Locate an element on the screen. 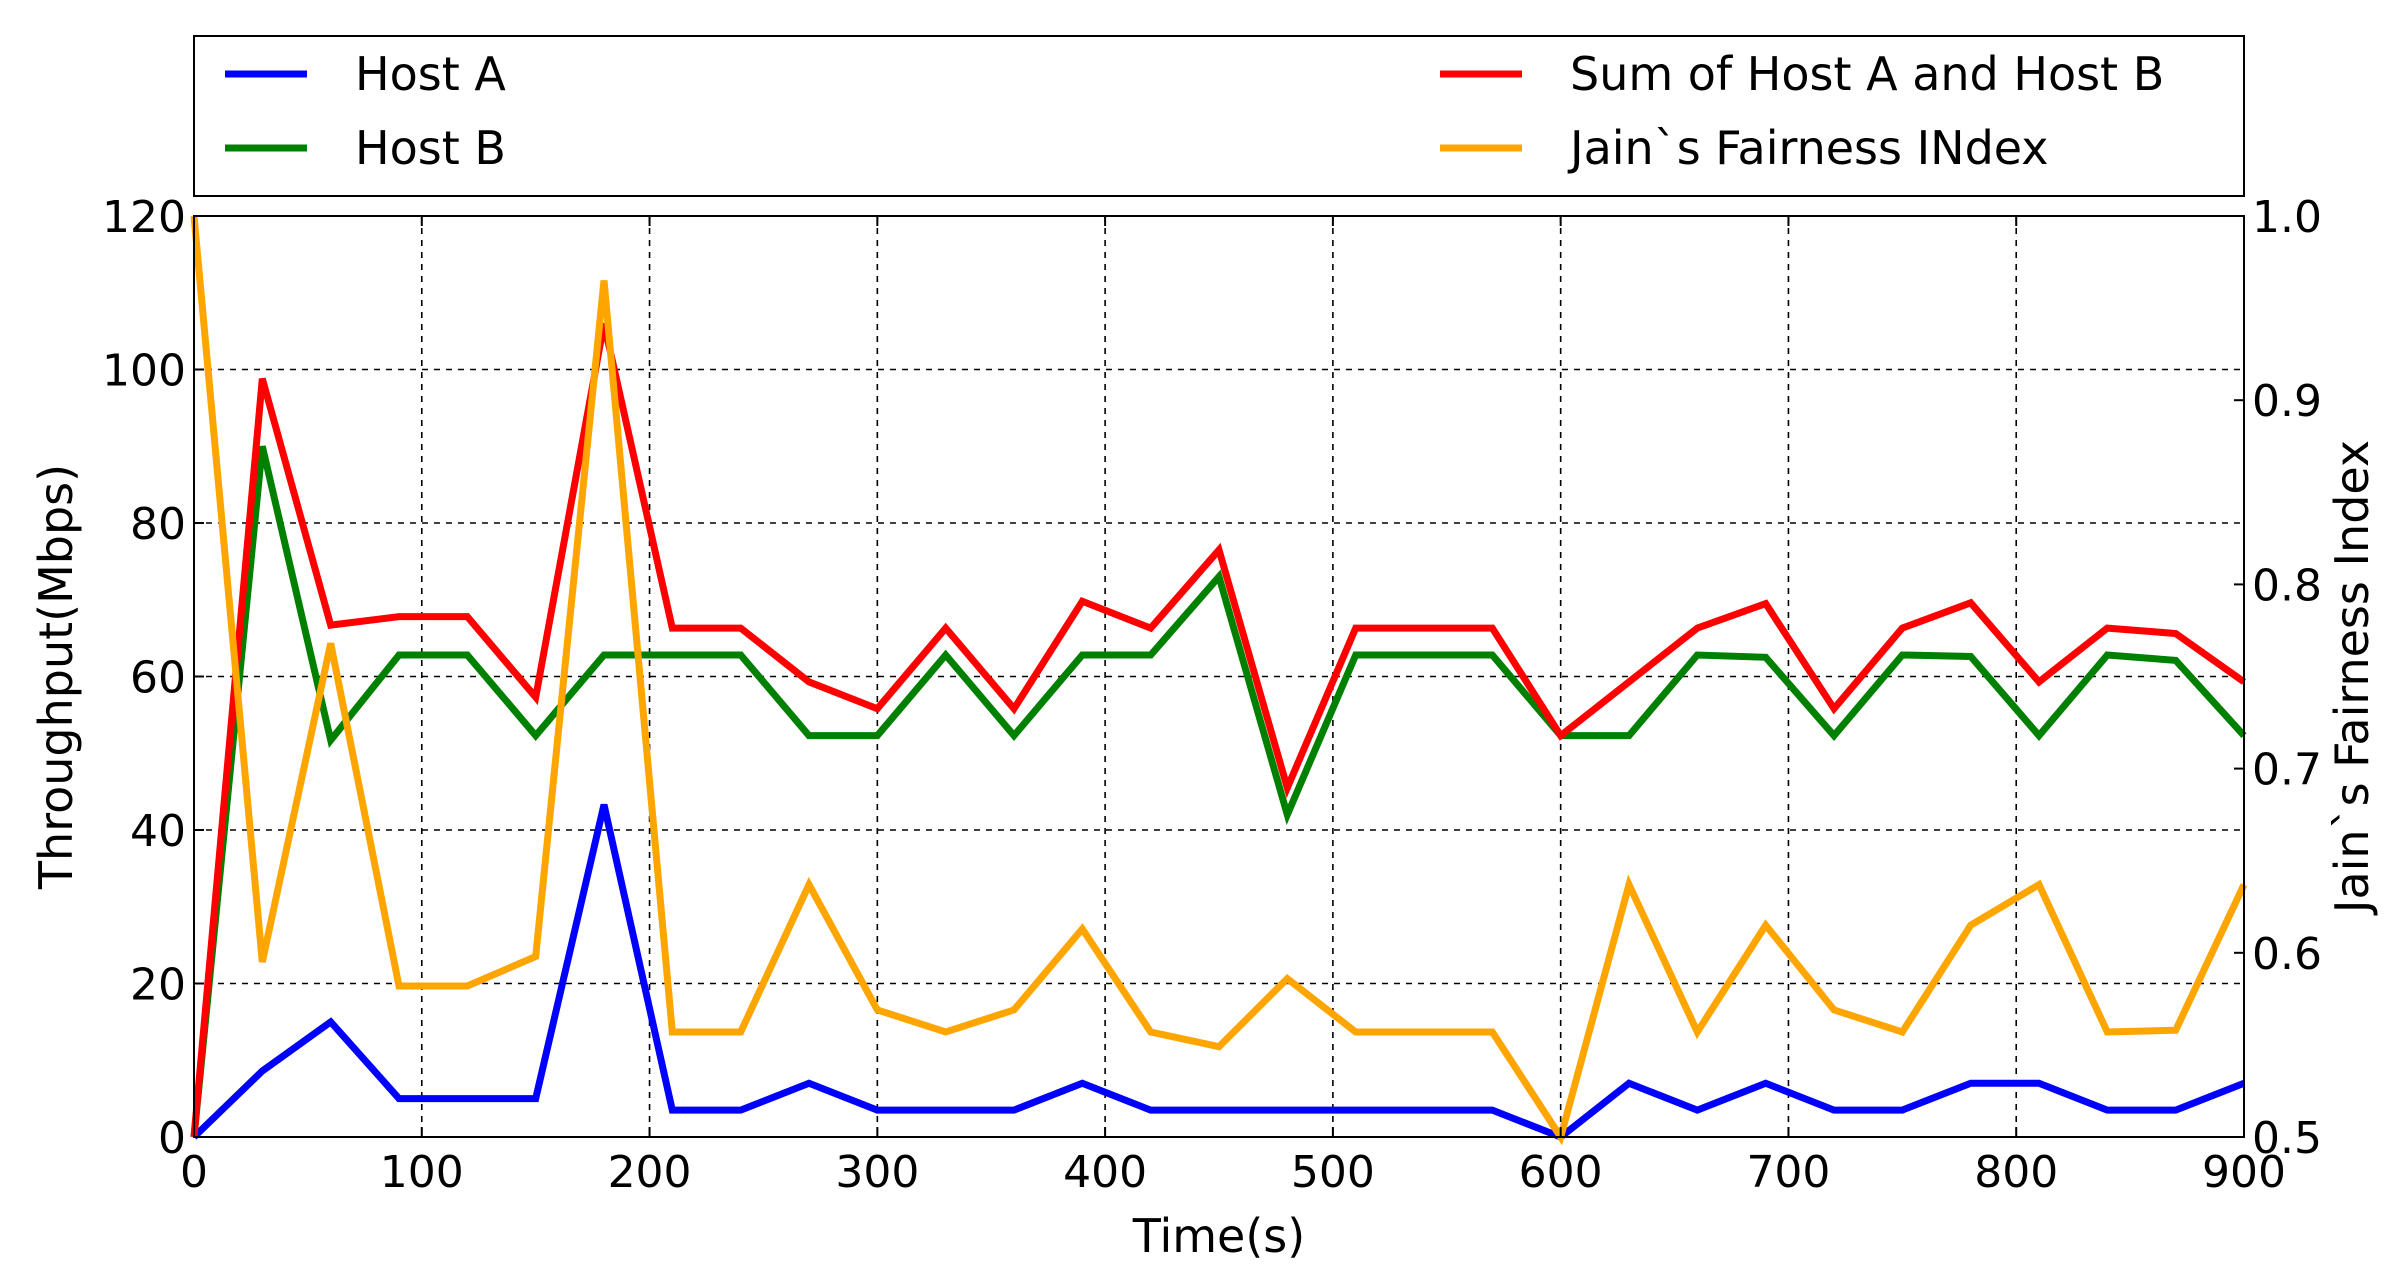 This screenshot has height=1270, width=2400. y-axis-label: Throughput(Mbps) is located at coordinates (56, 677).